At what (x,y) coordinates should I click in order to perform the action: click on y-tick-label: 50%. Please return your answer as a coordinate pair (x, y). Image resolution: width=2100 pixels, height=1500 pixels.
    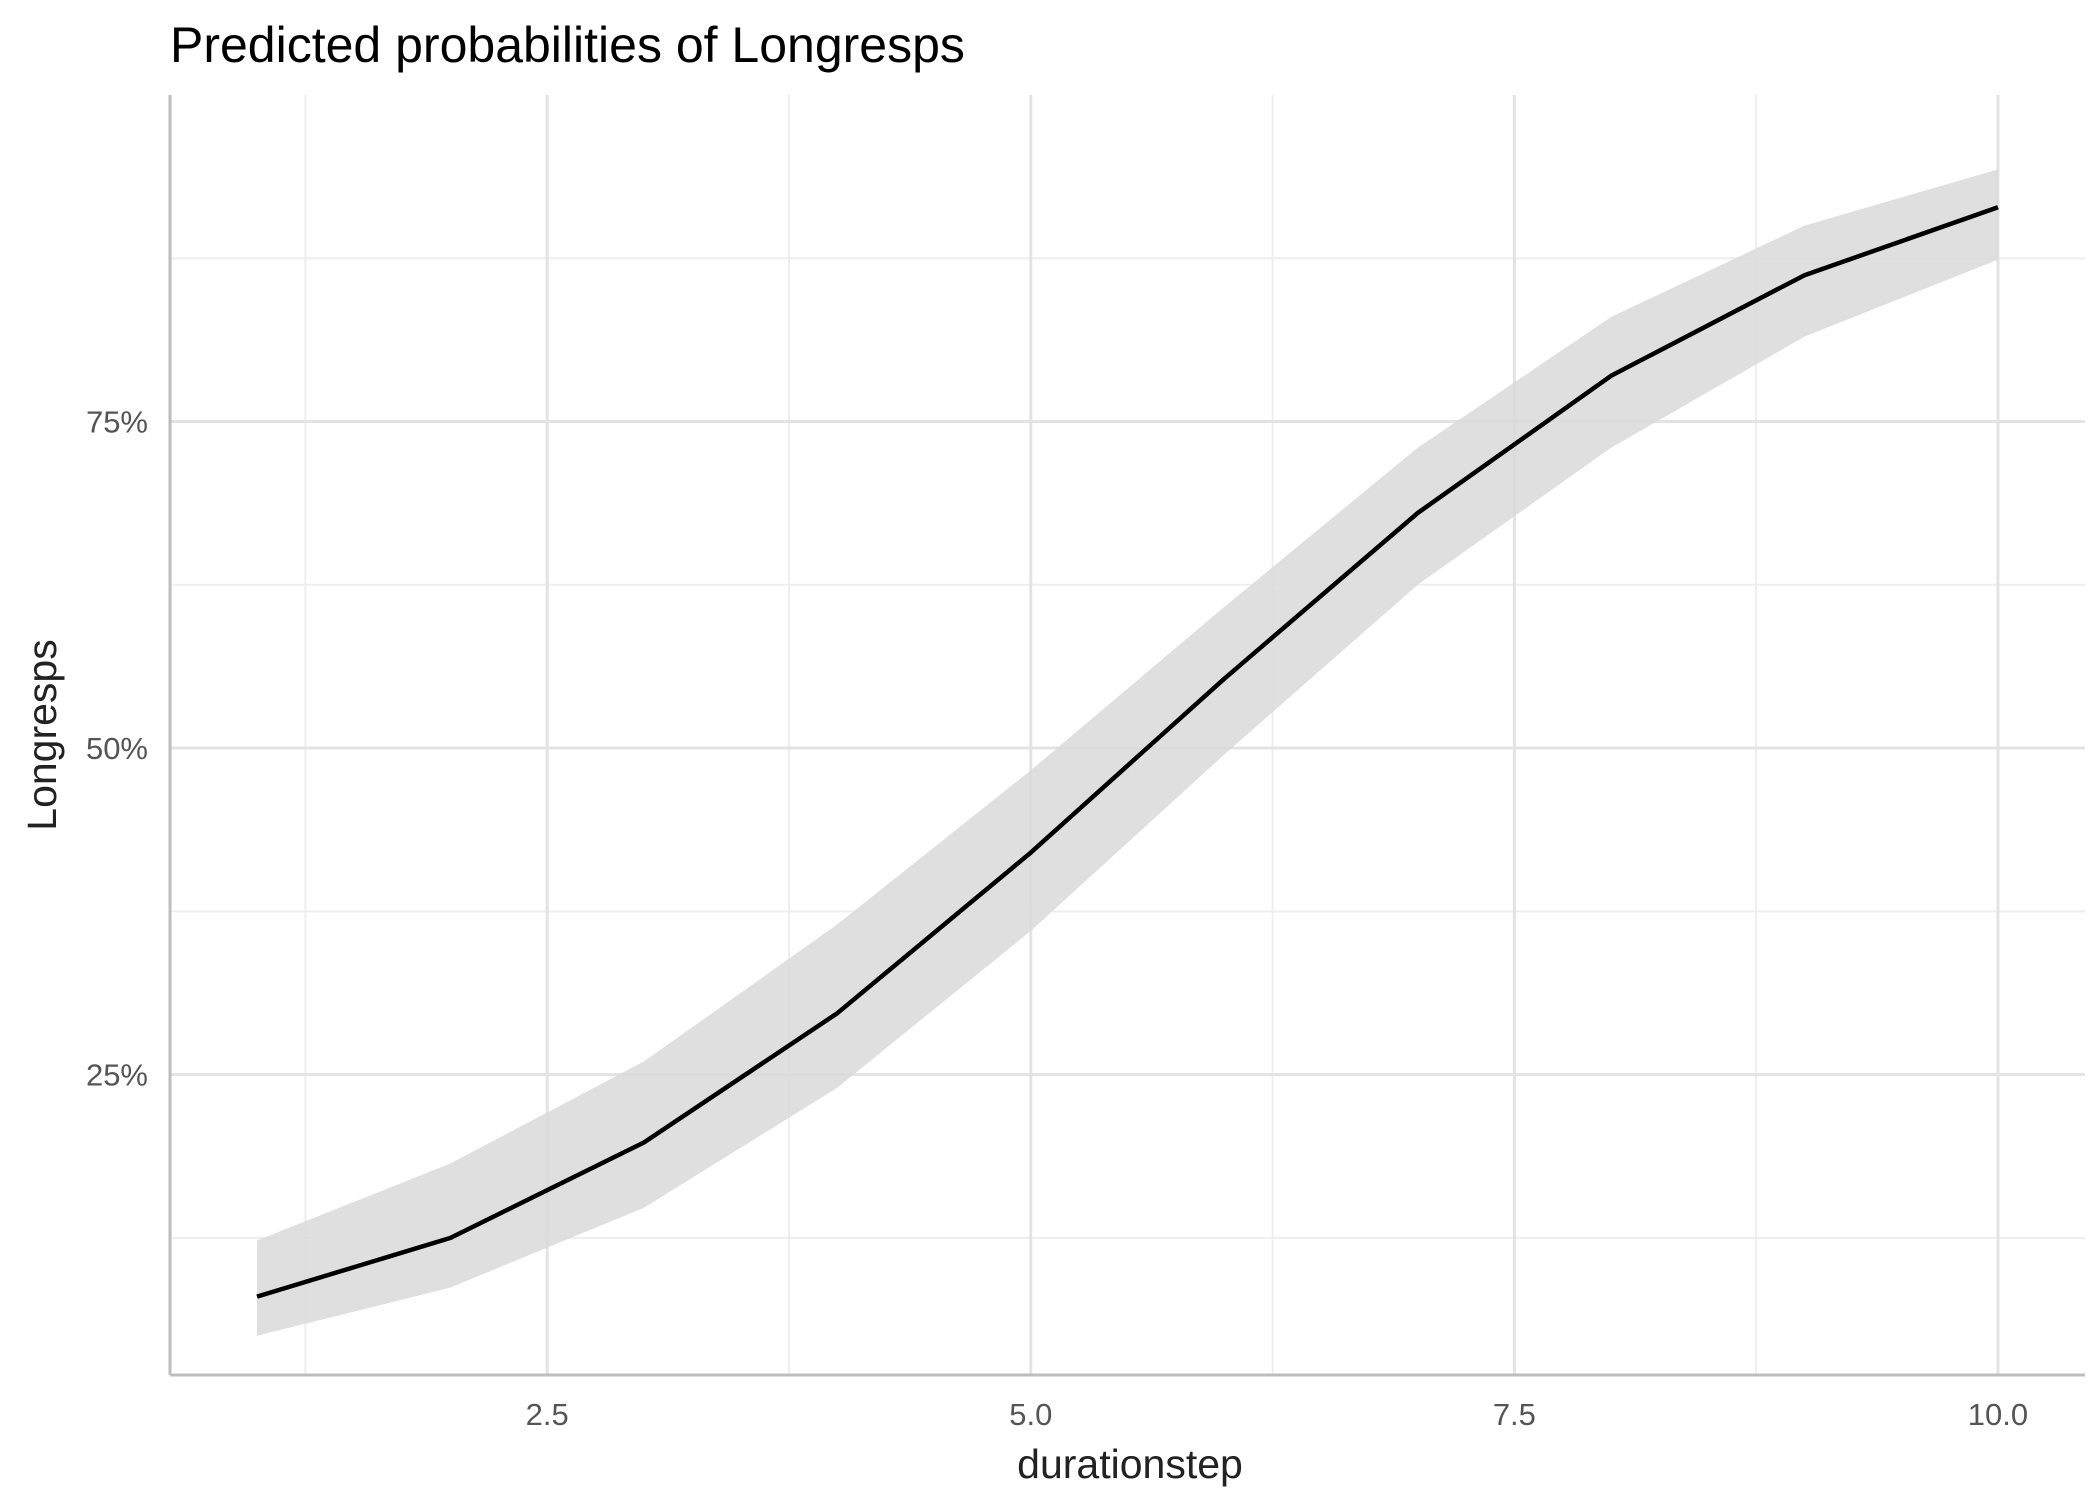
    Looking at the image, I should click on (117, 748).